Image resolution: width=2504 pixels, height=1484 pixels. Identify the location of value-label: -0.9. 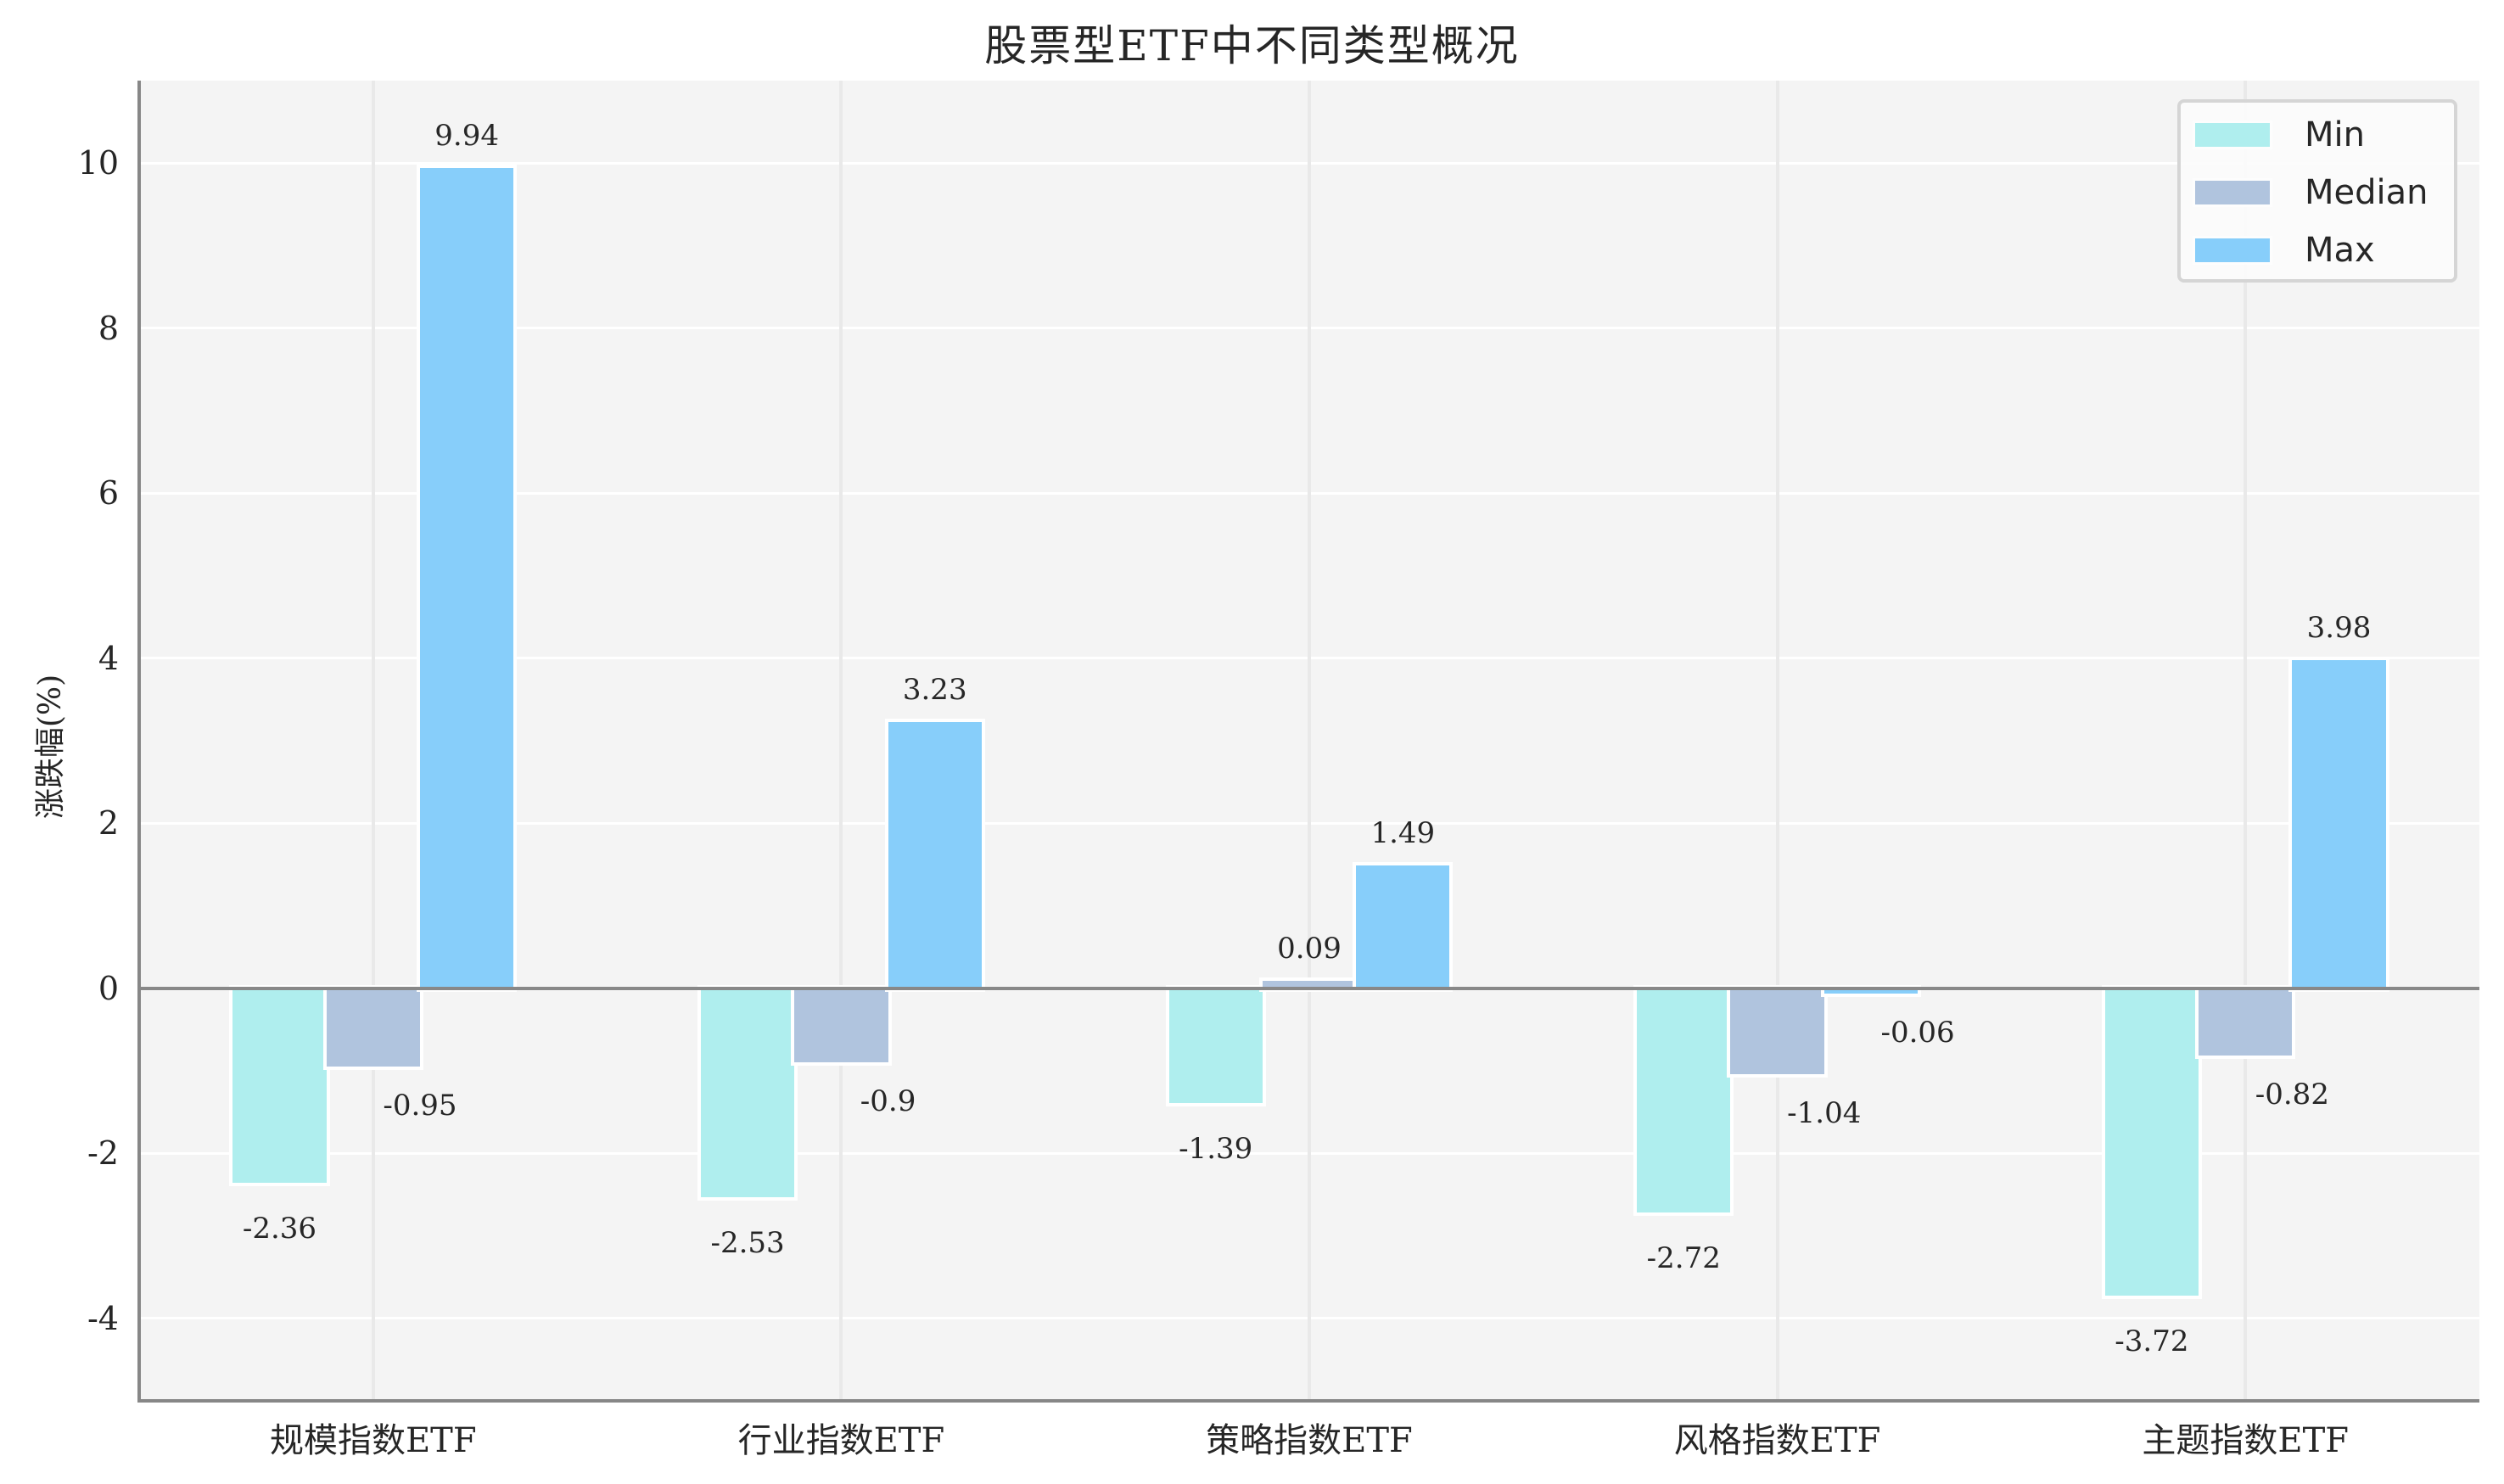
(888, 1101).